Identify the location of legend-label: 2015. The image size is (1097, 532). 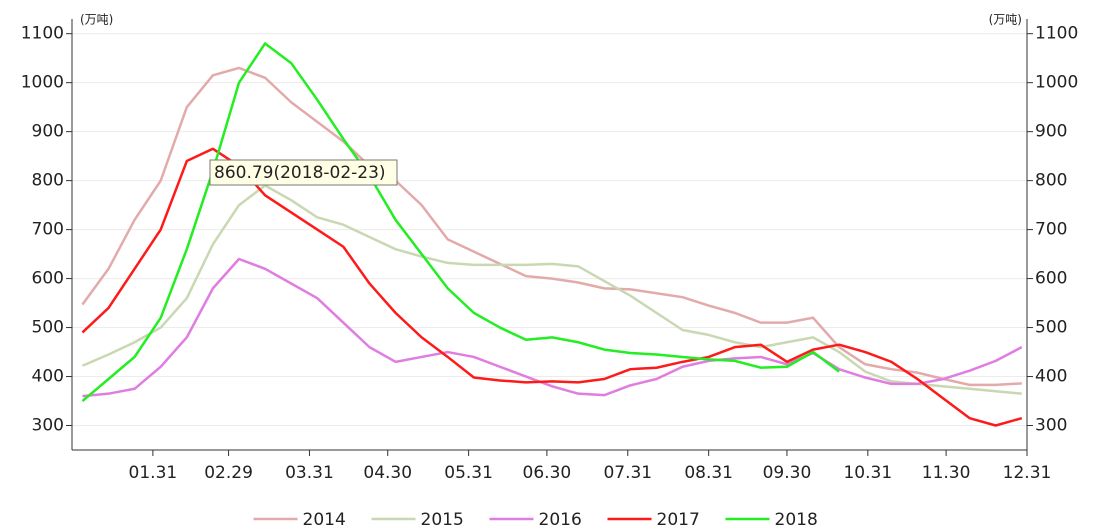
(442, 520).